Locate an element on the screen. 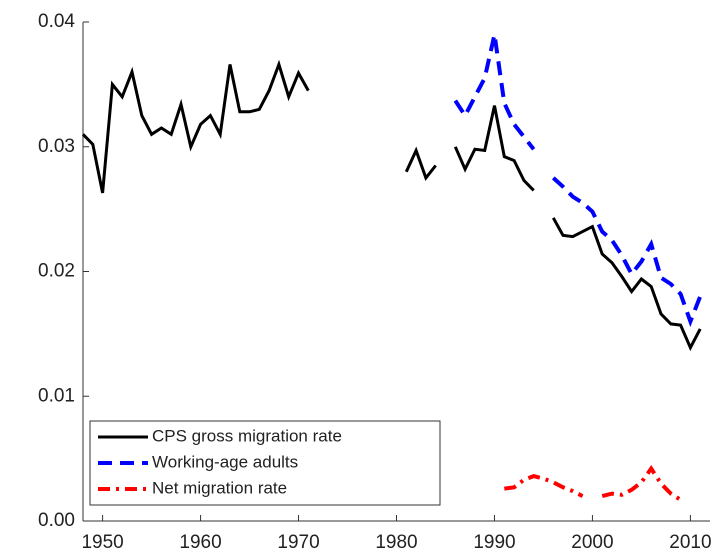 This screenshot has height=559, width=726. x-tick-label: 2000 is located at coordinates (592, 542).